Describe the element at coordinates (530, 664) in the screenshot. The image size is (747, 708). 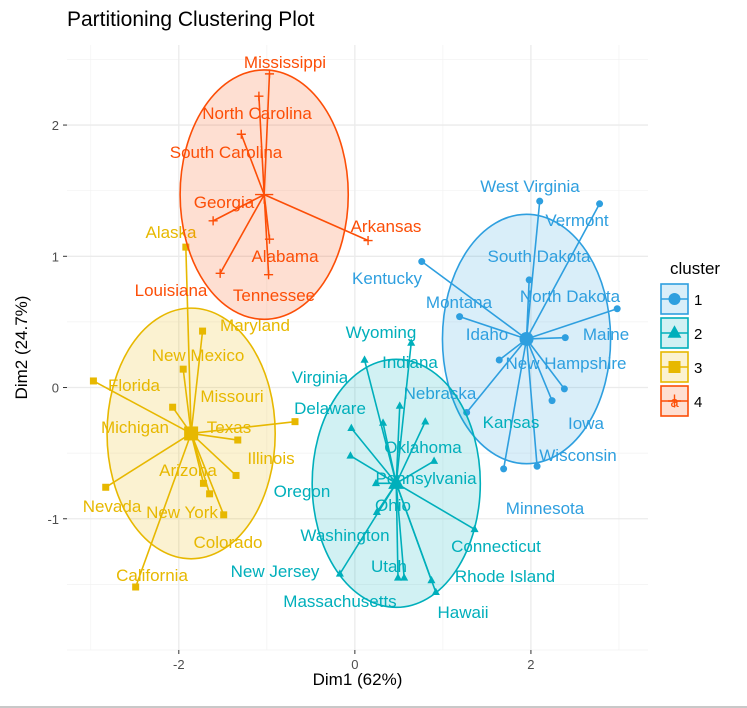
I see `x-tick-label: 2` at that location.